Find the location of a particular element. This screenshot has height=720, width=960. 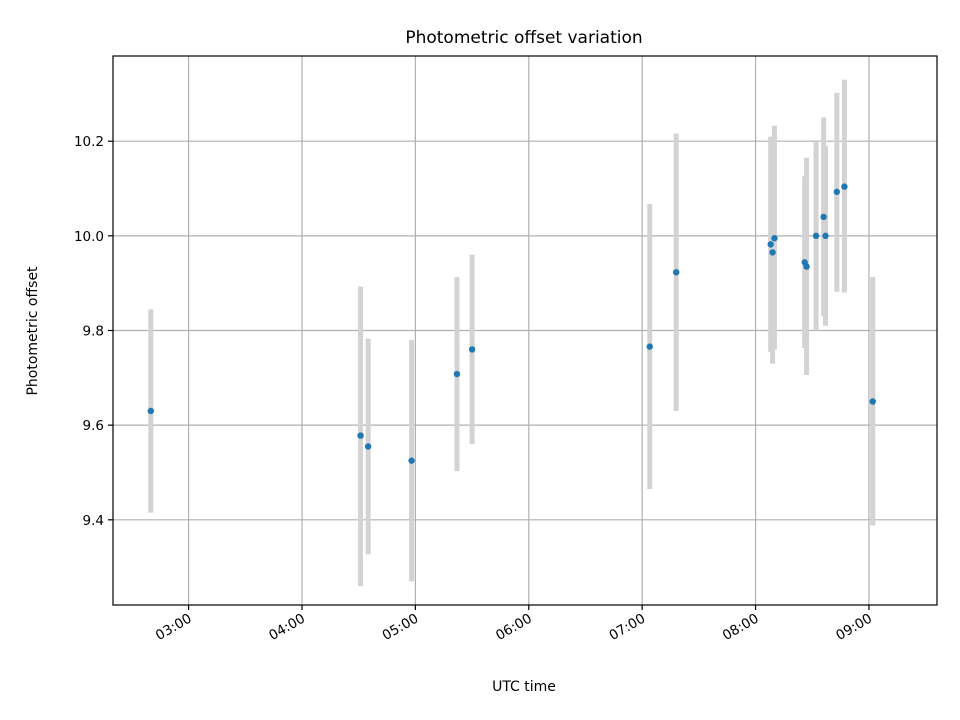

y-axis-ticks: 9.4 9.6 9.8 10.0 10.2 is located at coordinates (93, 331).